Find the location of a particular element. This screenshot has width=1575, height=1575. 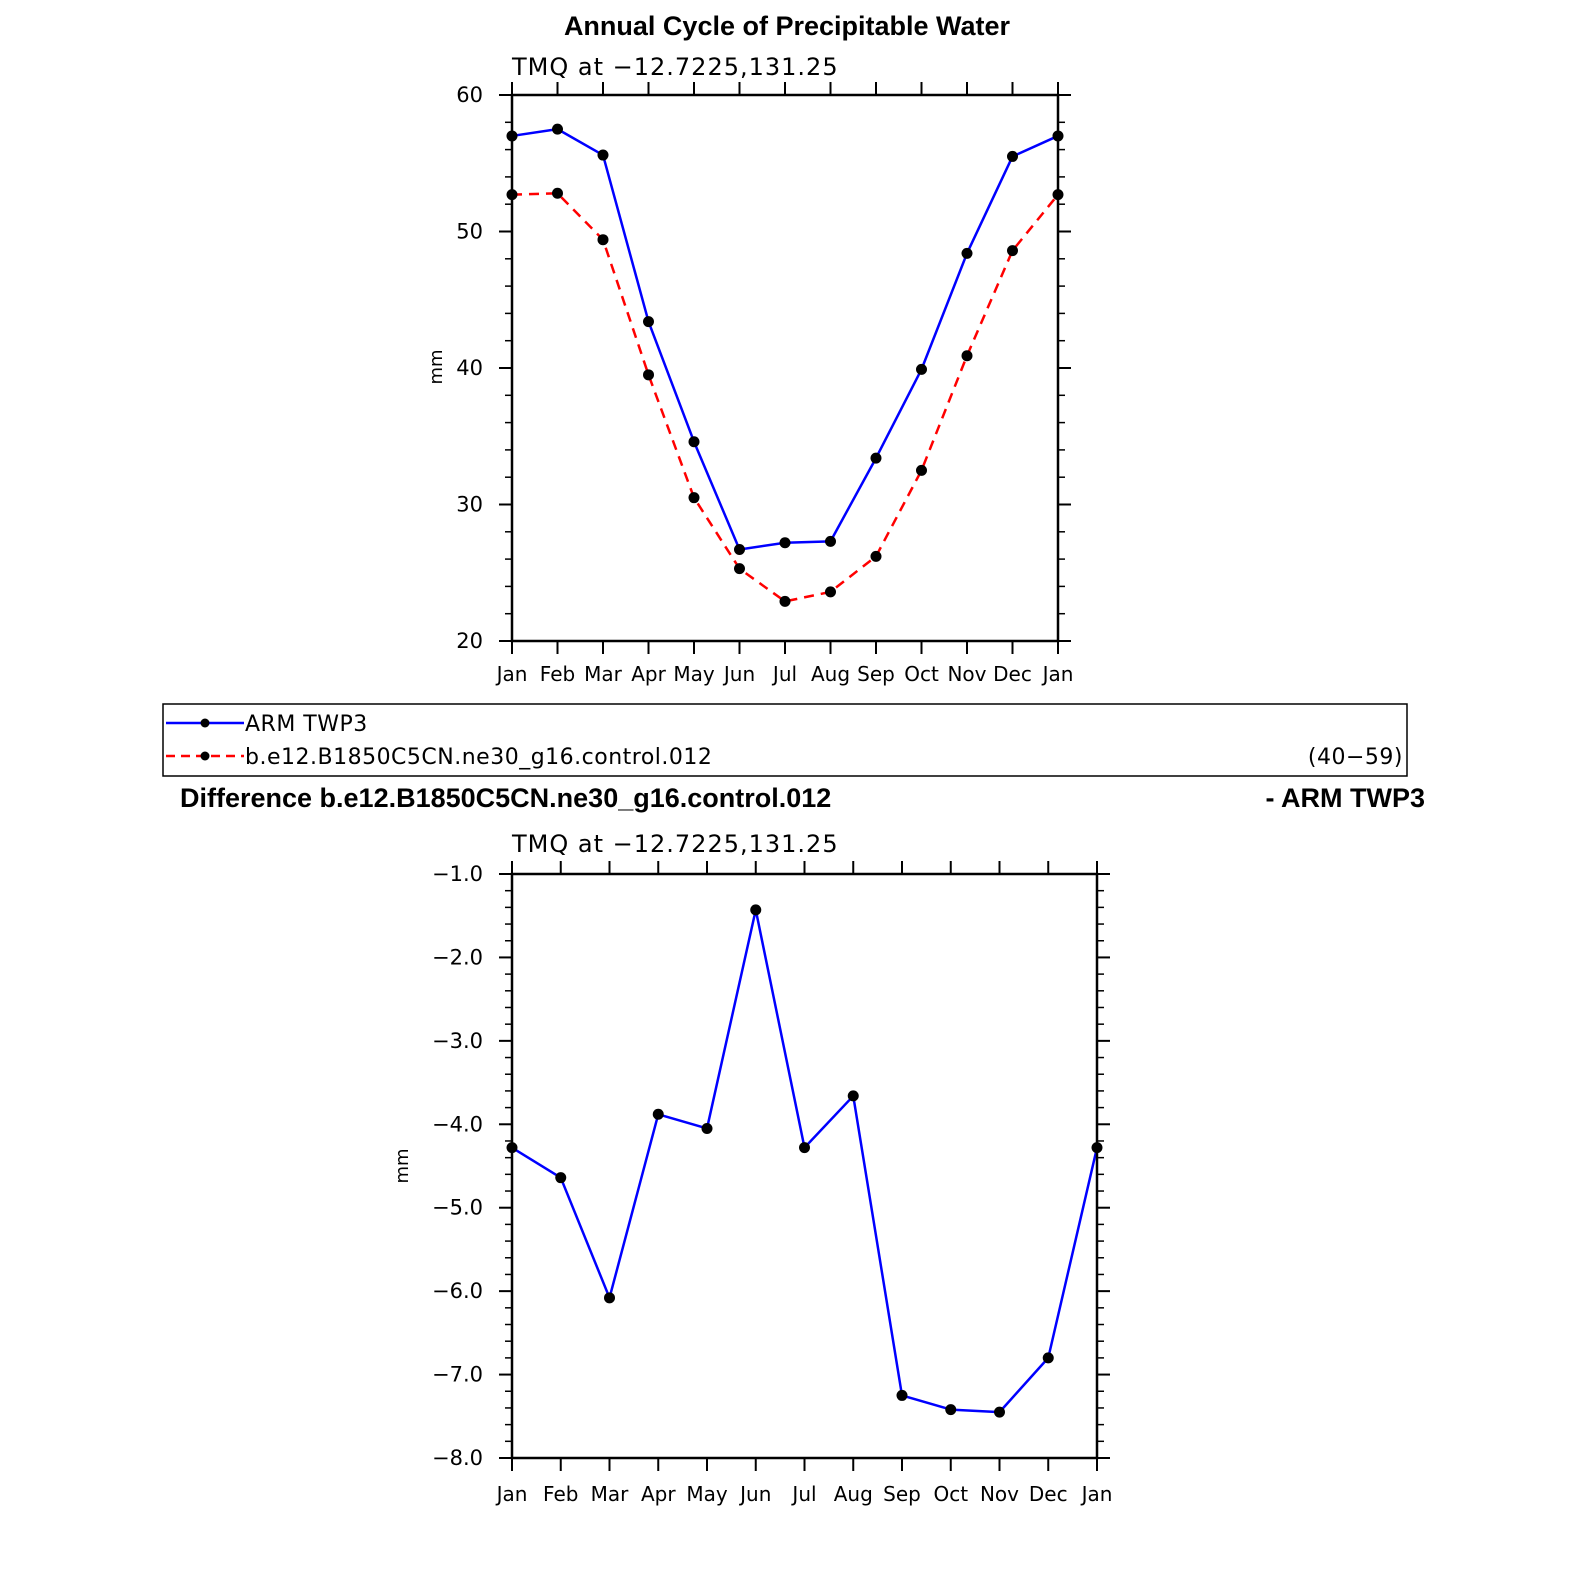

legend-item-arm: ARM TWP3 is located at coordinates (306, 724).